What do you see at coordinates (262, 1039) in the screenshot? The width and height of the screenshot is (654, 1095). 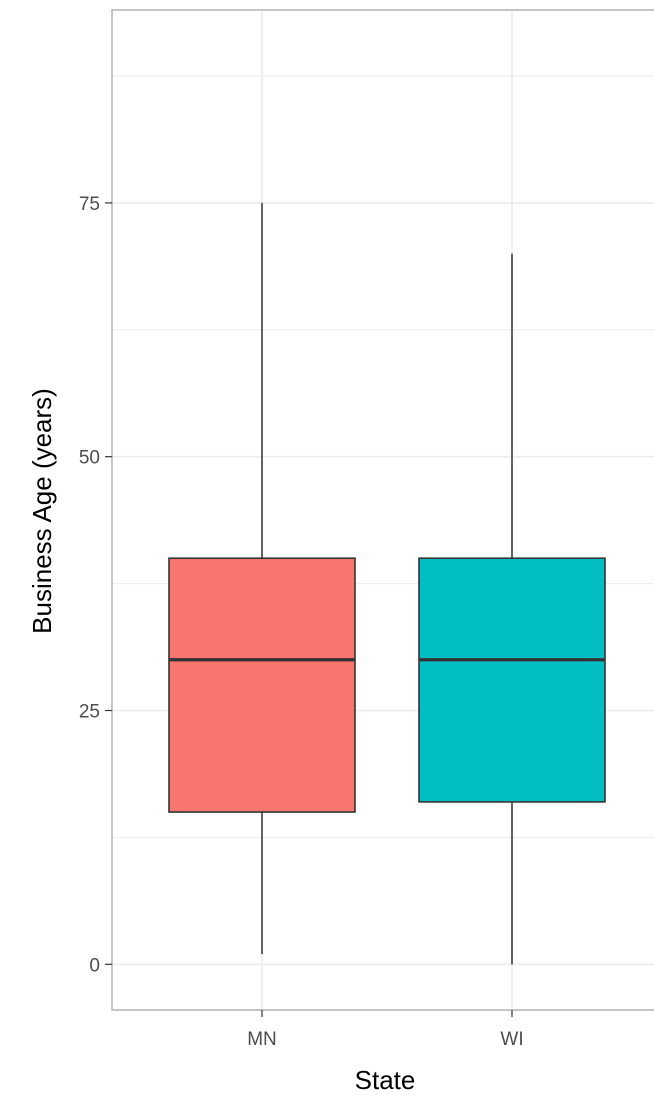 I see `x-tick-label: MN` at bounding box center [262, 1039].